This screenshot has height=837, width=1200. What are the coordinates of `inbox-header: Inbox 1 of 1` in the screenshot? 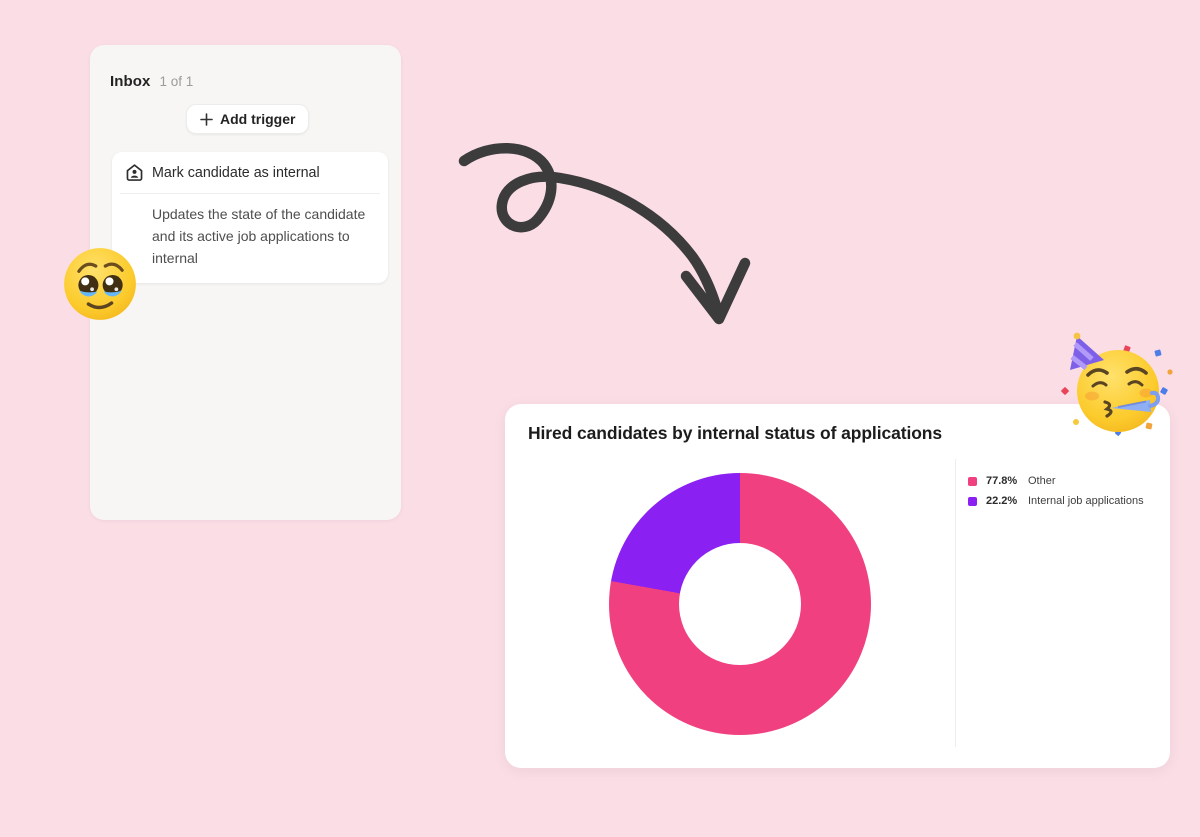 It's located at (151, 81).